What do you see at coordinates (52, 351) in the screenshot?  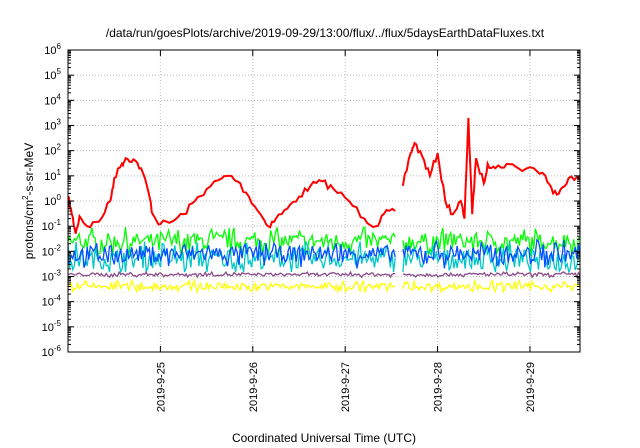 I see `y-tick-label: 10⁻⁶` at bounding box center [52, 351].